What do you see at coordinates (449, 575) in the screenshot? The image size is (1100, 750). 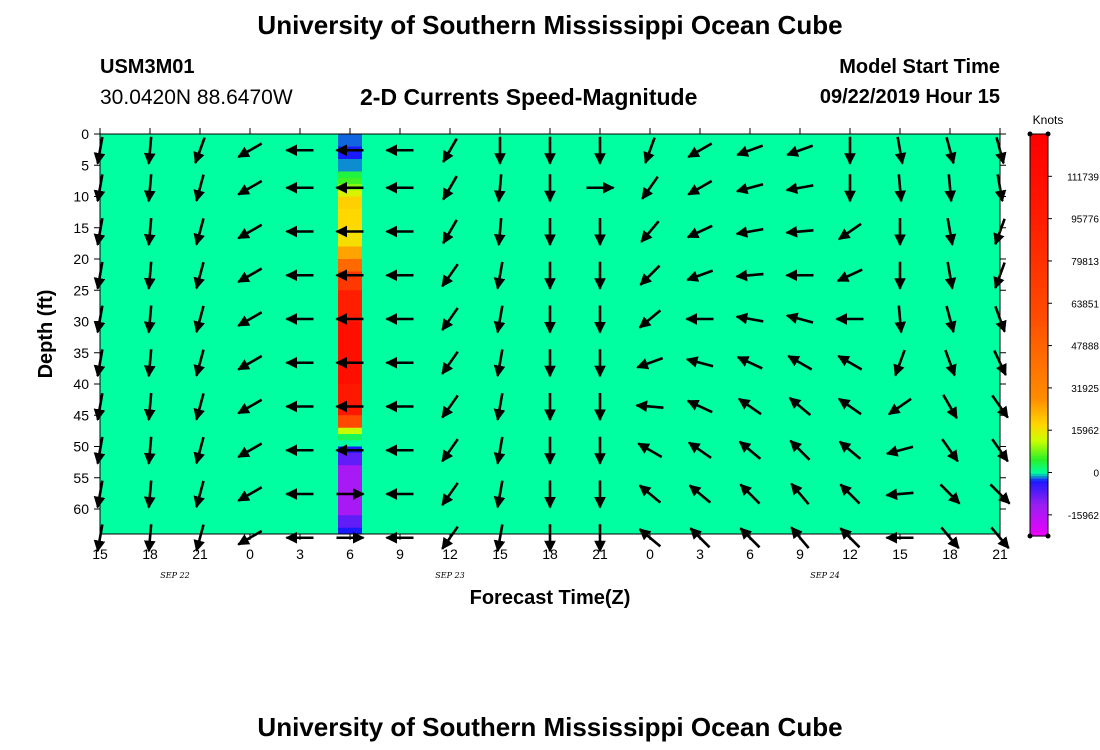 I see `date-label: SEP 23` at bounding box center [449, 575].